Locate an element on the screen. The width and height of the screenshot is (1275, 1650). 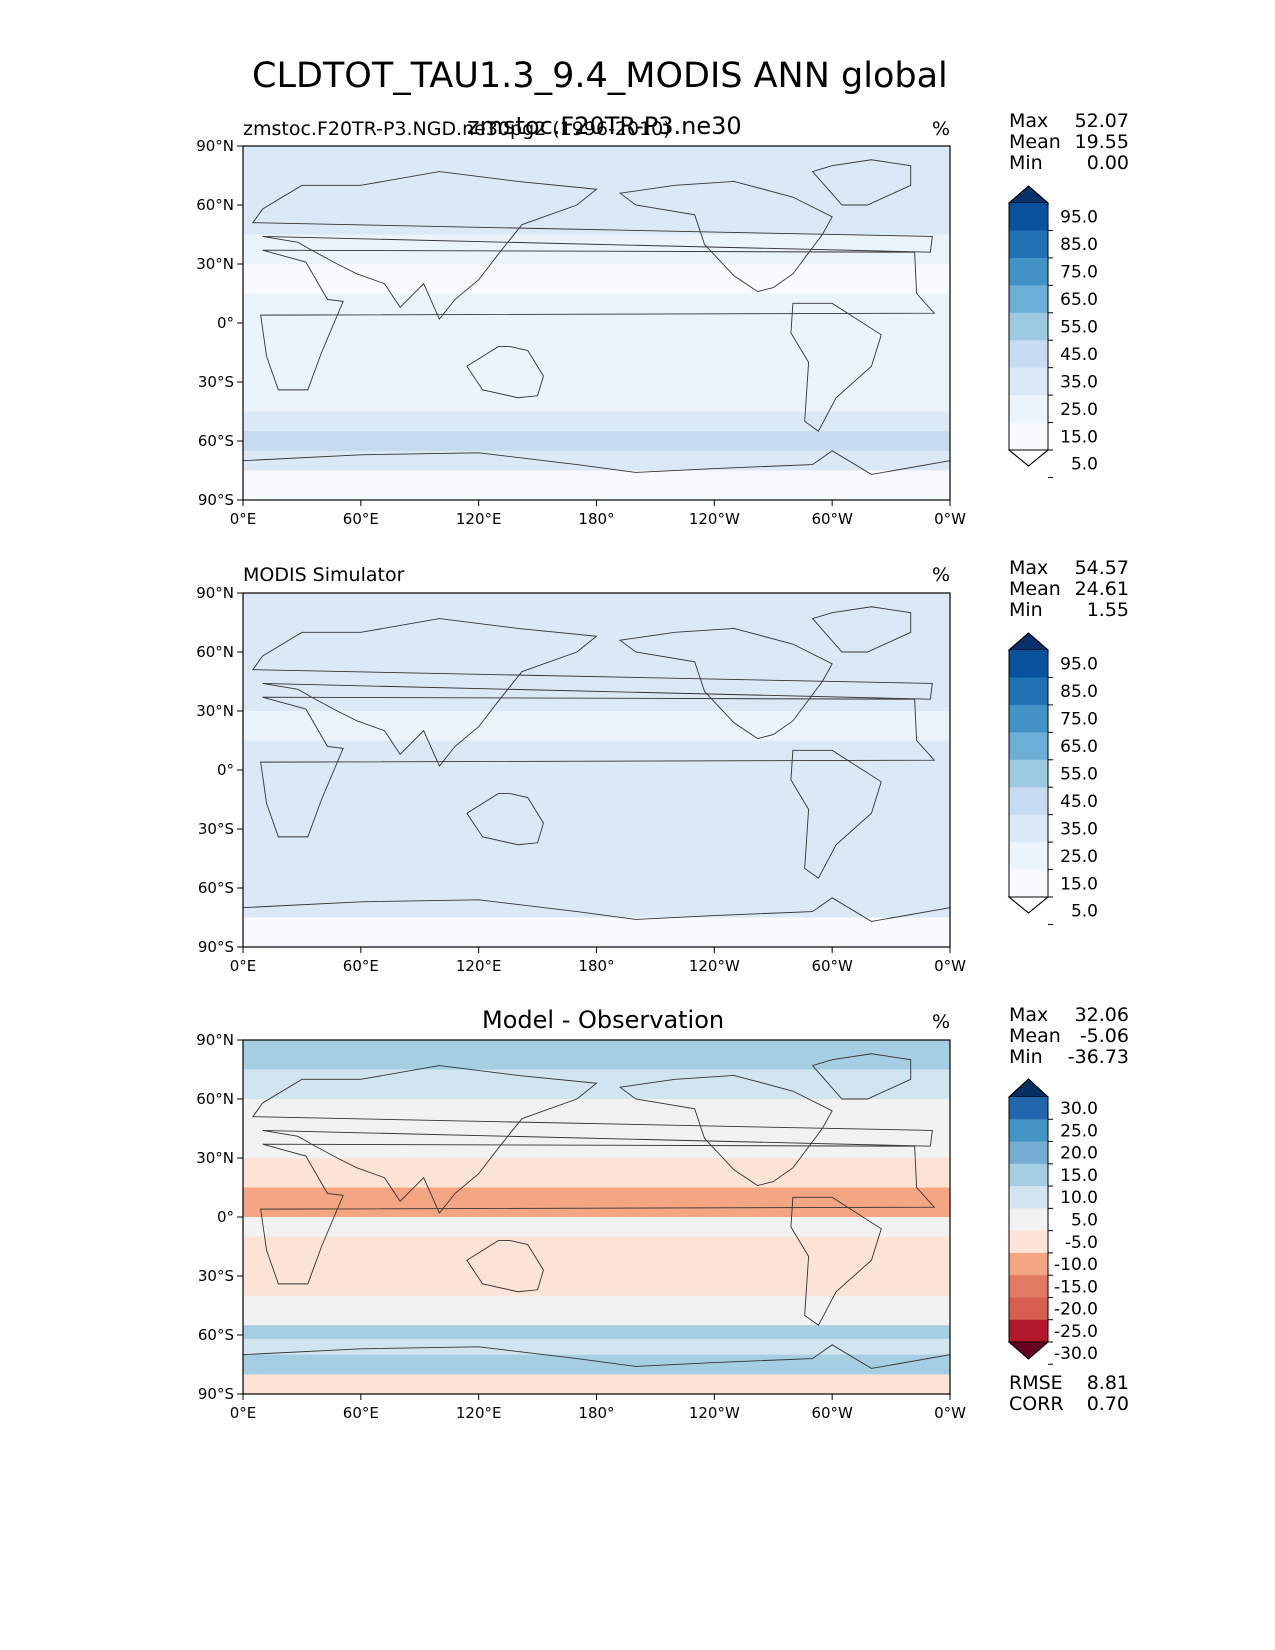
panel2-stat-mean-label: Mean is located at coordinates (1035, 589).